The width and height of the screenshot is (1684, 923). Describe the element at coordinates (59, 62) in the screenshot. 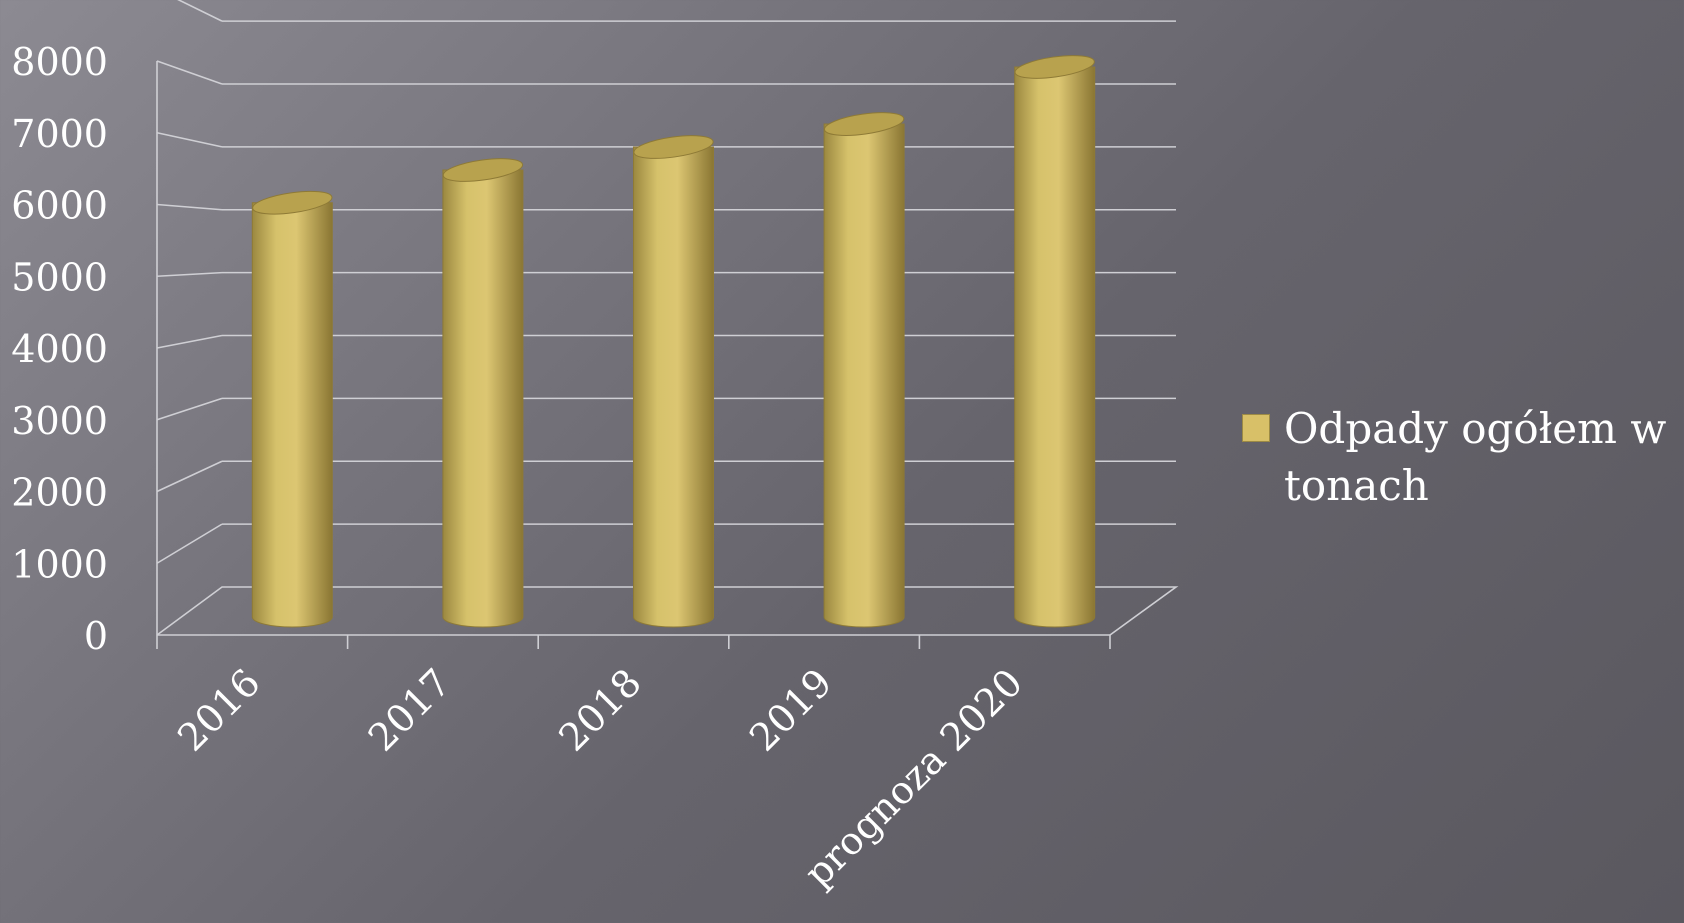

I see `y-tick-label: 8000` at that location.